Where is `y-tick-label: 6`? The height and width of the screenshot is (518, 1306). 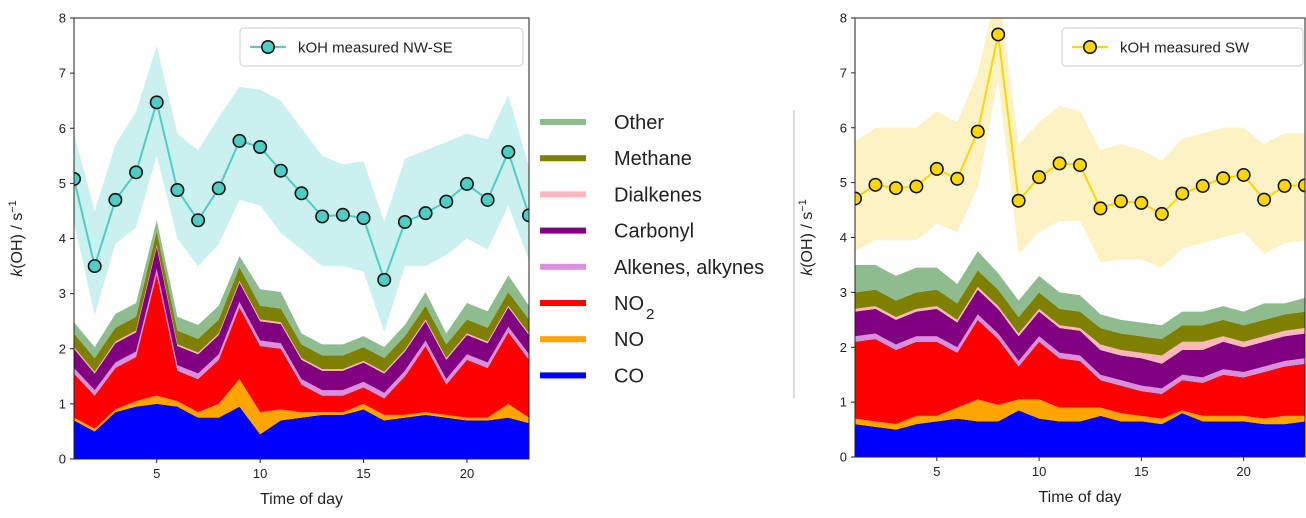 y-tick-label: 6 is located at coordinates (843, 127).